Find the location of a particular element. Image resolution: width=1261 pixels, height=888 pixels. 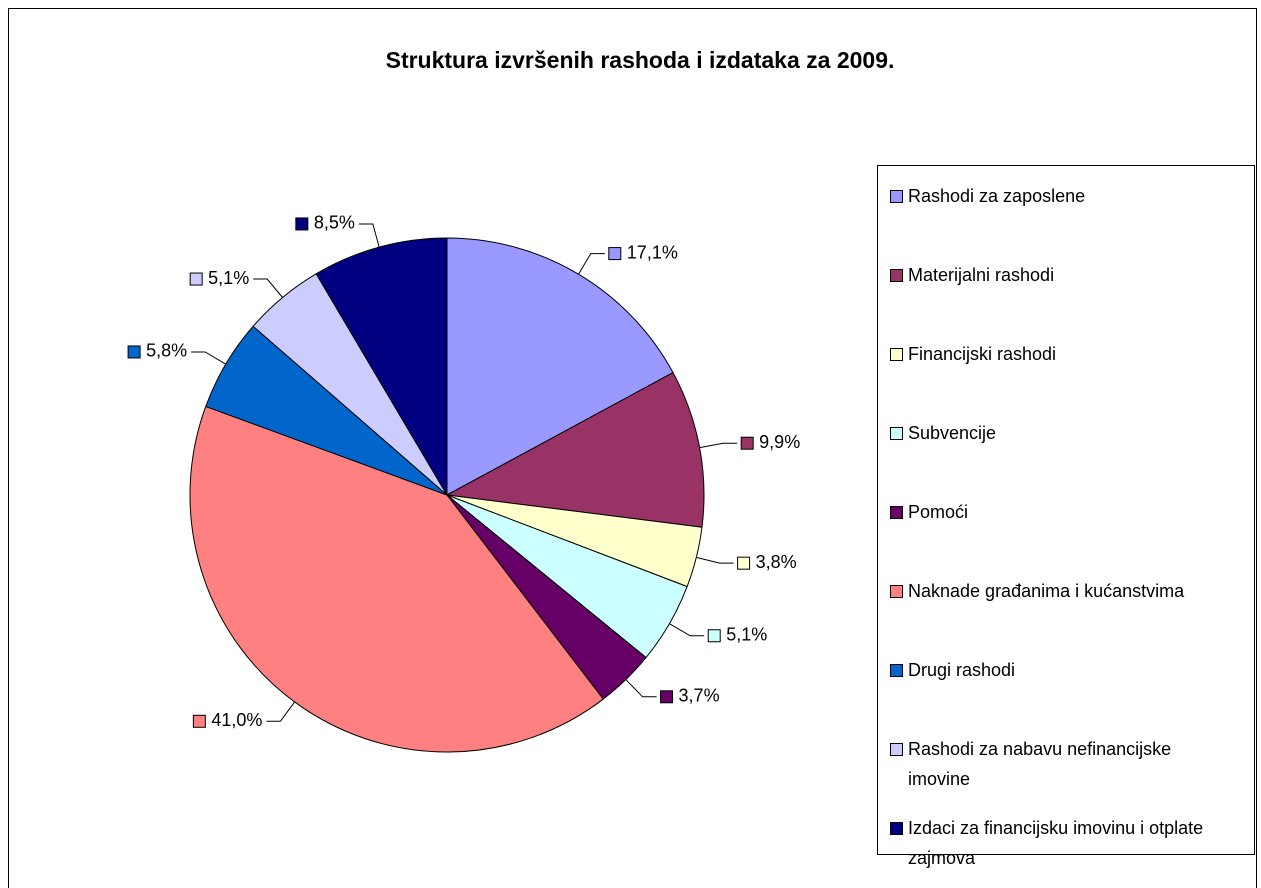

legend-item: Pomoći is located at coordinates (1055, 512).